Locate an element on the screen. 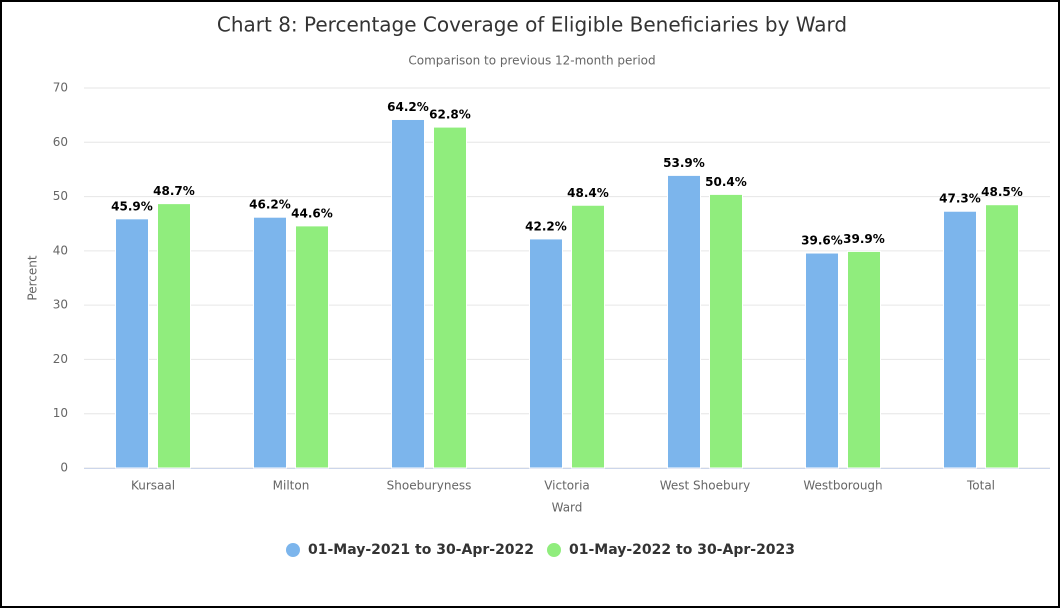 The height and width of the screenshot is (609, 1062). data-label: 50.4% is located at coordinates (726, 182).